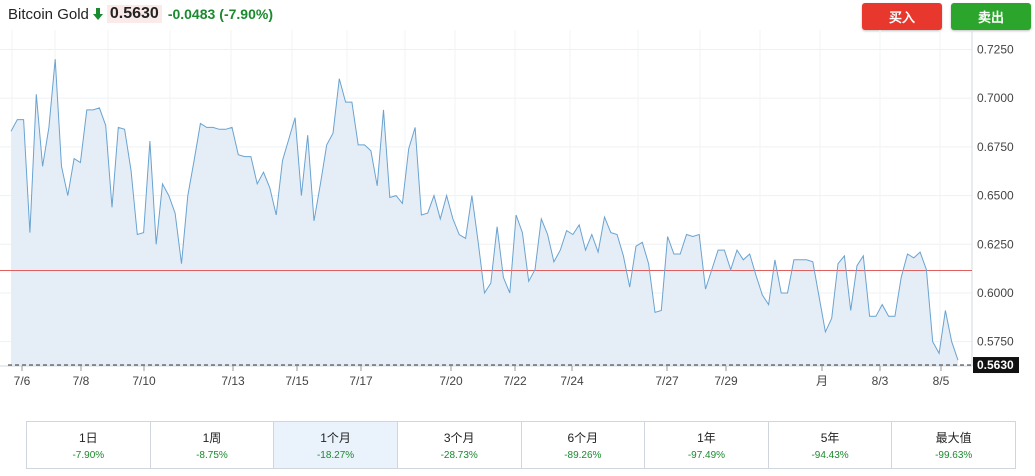 The width and height of the screenshot is (1035, 476). What do you see at coordinates (991, 16) in the screenshot?
I see `sell-button: 卖出` at bounding box center [991, 16].